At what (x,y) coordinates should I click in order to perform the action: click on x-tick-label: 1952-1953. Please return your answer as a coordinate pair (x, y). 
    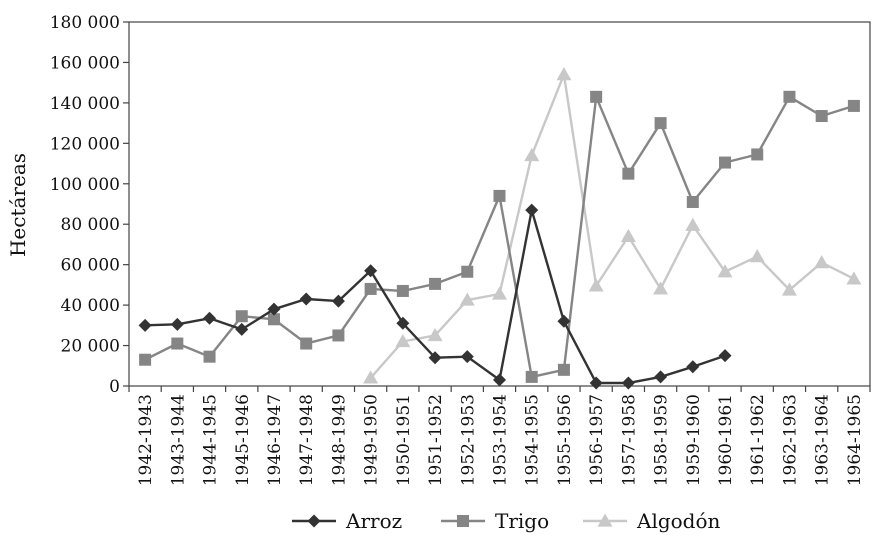
    Looking at the image, I should click on (468, 440).